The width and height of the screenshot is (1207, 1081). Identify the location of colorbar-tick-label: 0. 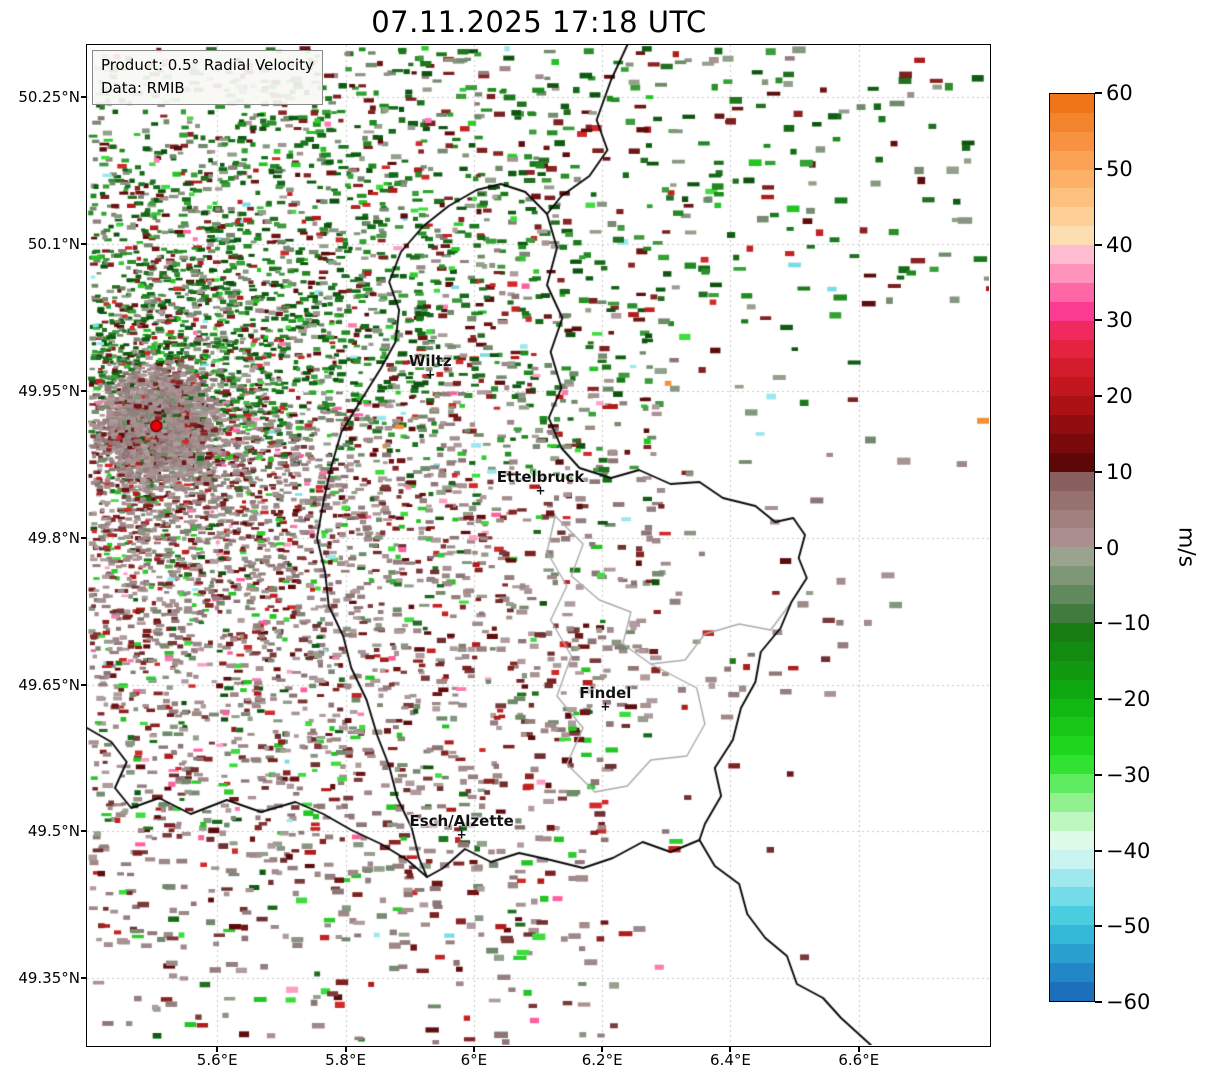
(1113, 547).